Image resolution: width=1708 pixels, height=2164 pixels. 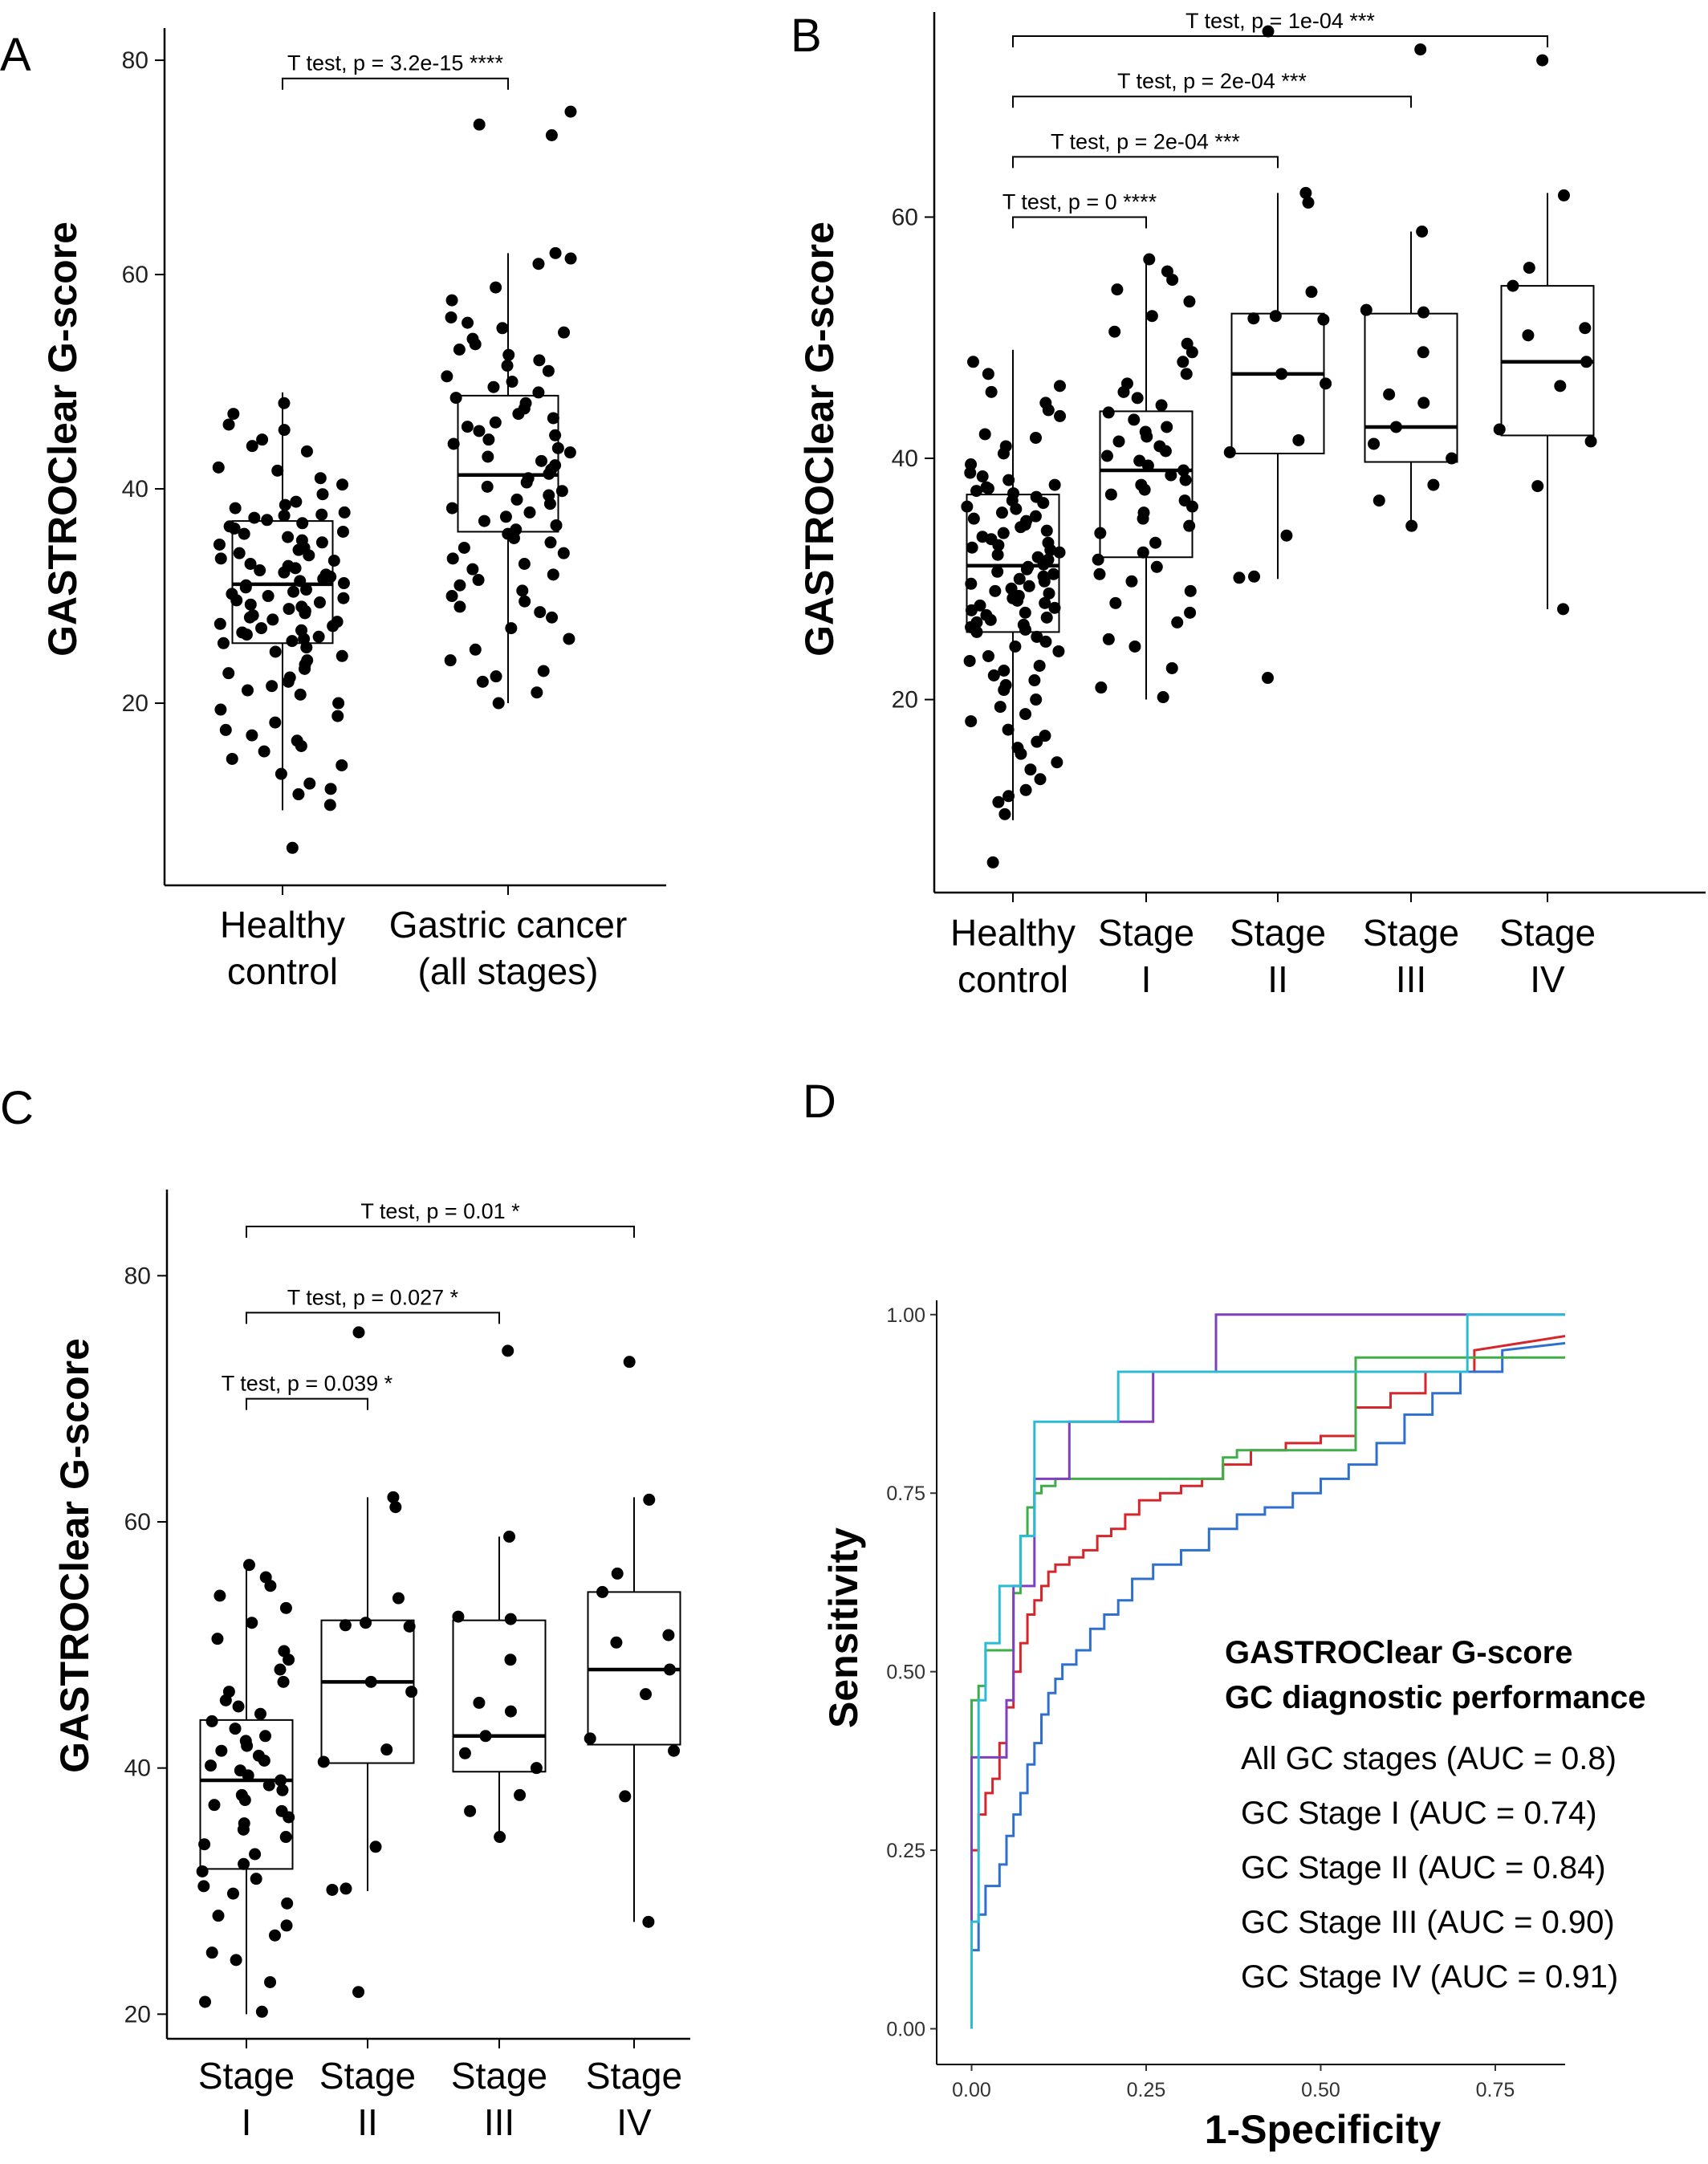 What do you see at coordinates (16, 55) in the screenshot?
I see `panel-a-label: A` at bounding box center [16, 55].